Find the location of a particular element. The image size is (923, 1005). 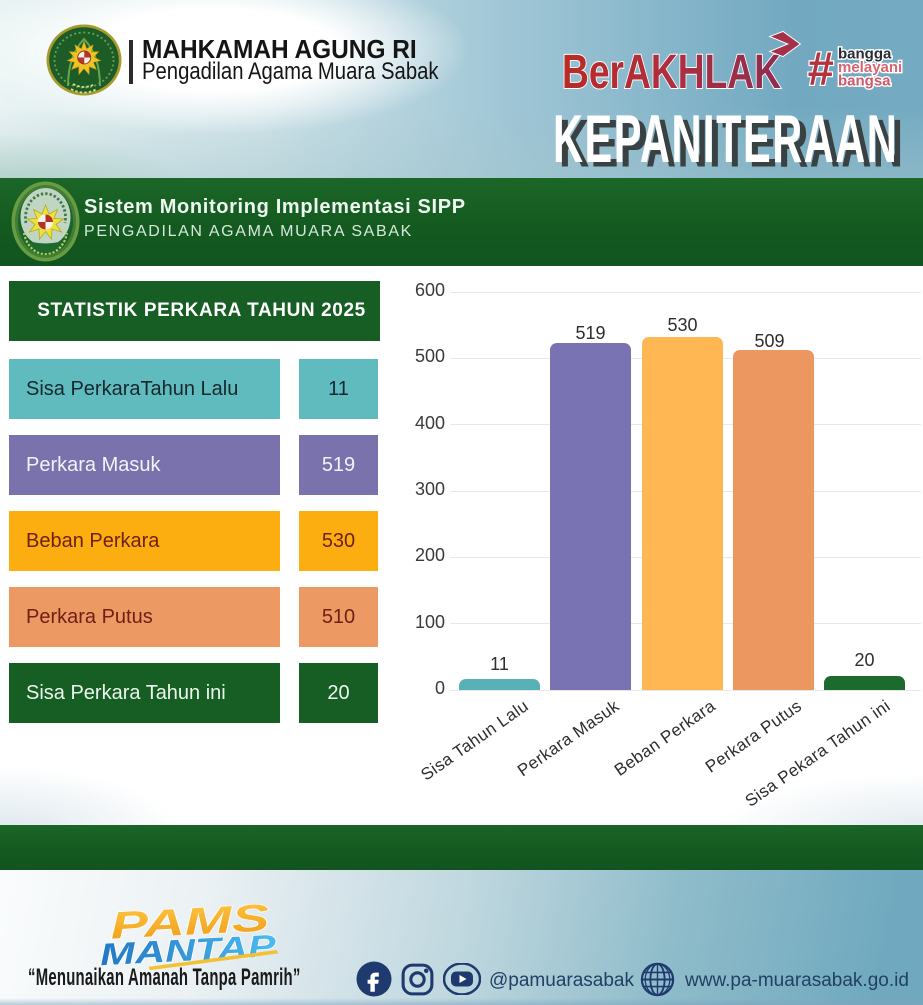

svg-text: PAMS is located at coordinates (189, 923).